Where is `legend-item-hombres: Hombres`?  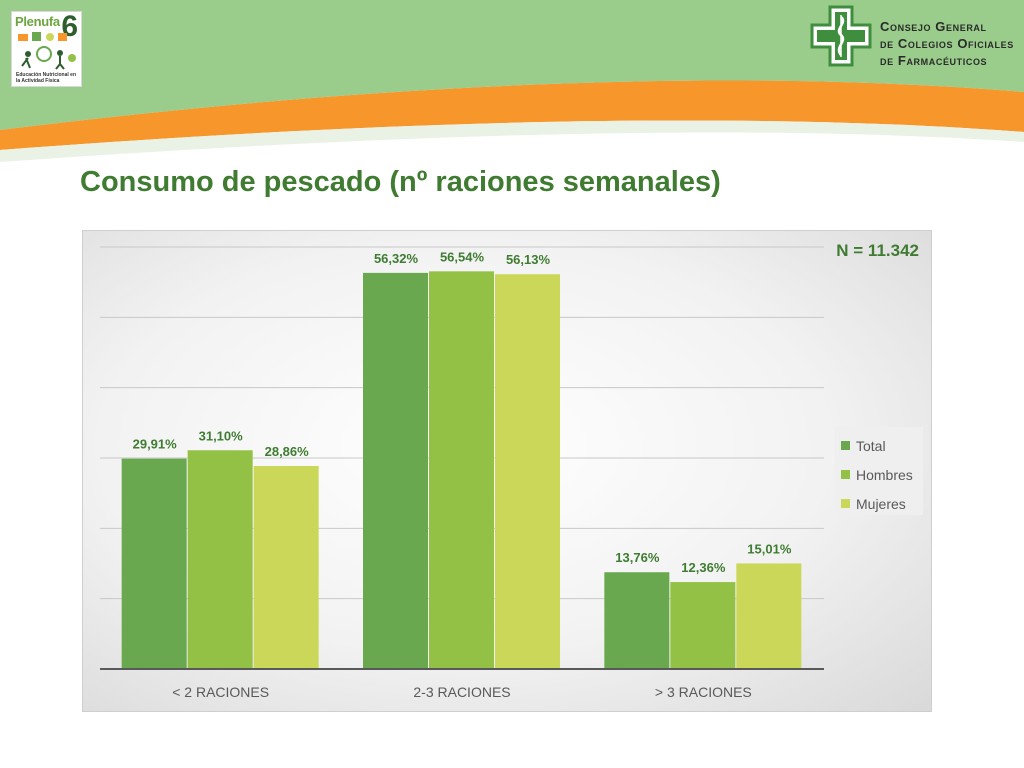 legend-item-hombres: Hombres is located at coordinates (882, 474).